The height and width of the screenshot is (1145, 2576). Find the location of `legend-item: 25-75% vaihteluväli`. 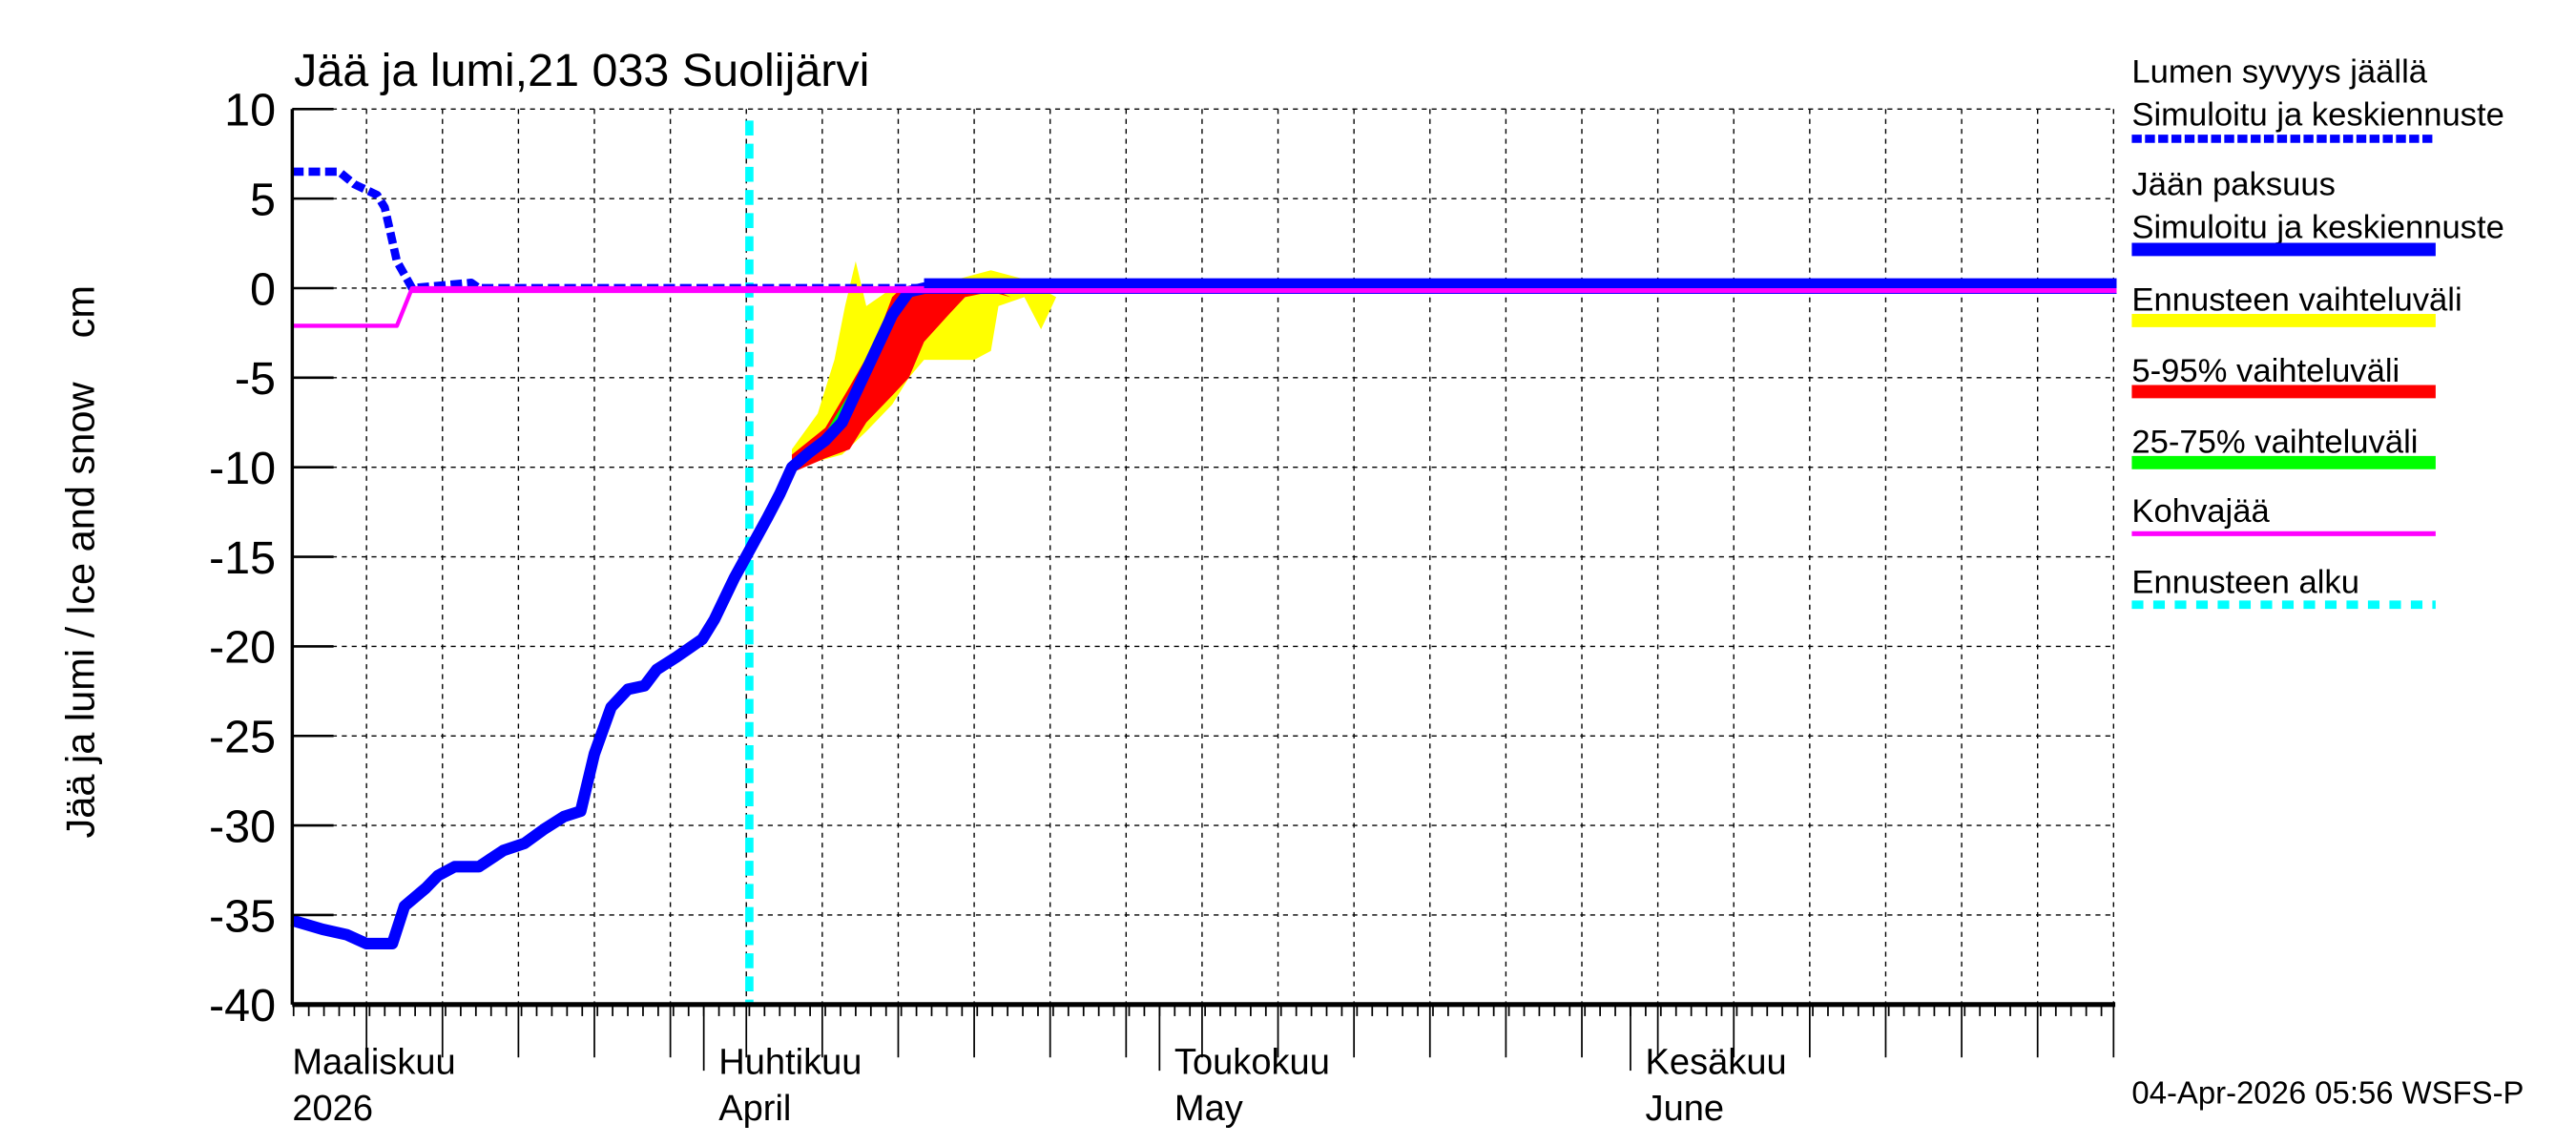

legend-item: 25-75% vaihteluväli is located at coordinates (2283, 446).